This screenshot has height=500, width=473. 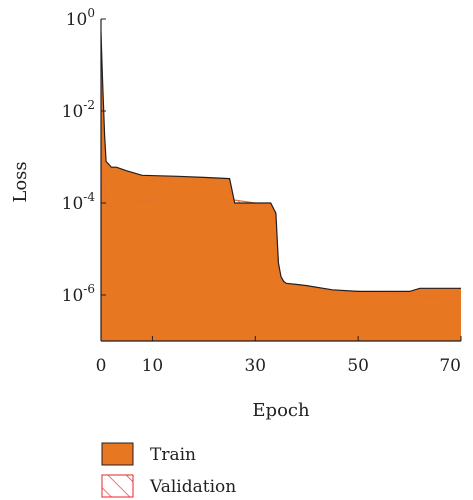 What do you see at coordinates (101, 366) in the screenshot?
I see `x-tick-label: 0` at bounding box center [101, 366].